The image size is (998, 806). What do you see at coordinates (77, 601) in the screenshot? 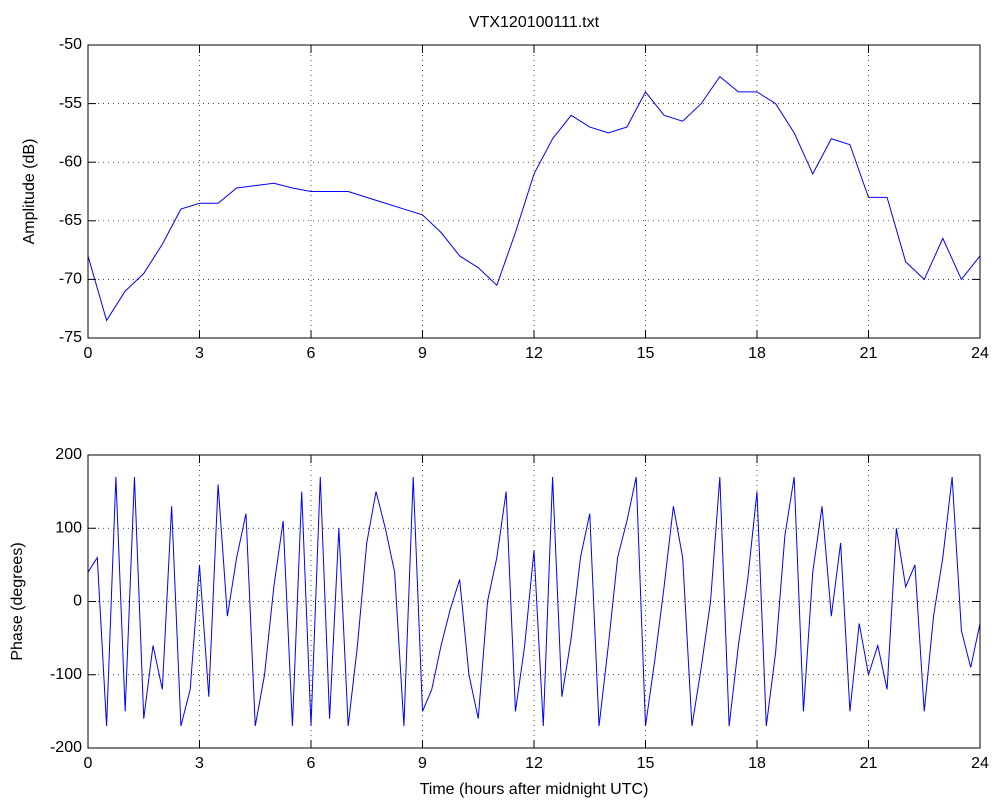
I see `y-tick-label: 0` at bounding box center [77, 601].